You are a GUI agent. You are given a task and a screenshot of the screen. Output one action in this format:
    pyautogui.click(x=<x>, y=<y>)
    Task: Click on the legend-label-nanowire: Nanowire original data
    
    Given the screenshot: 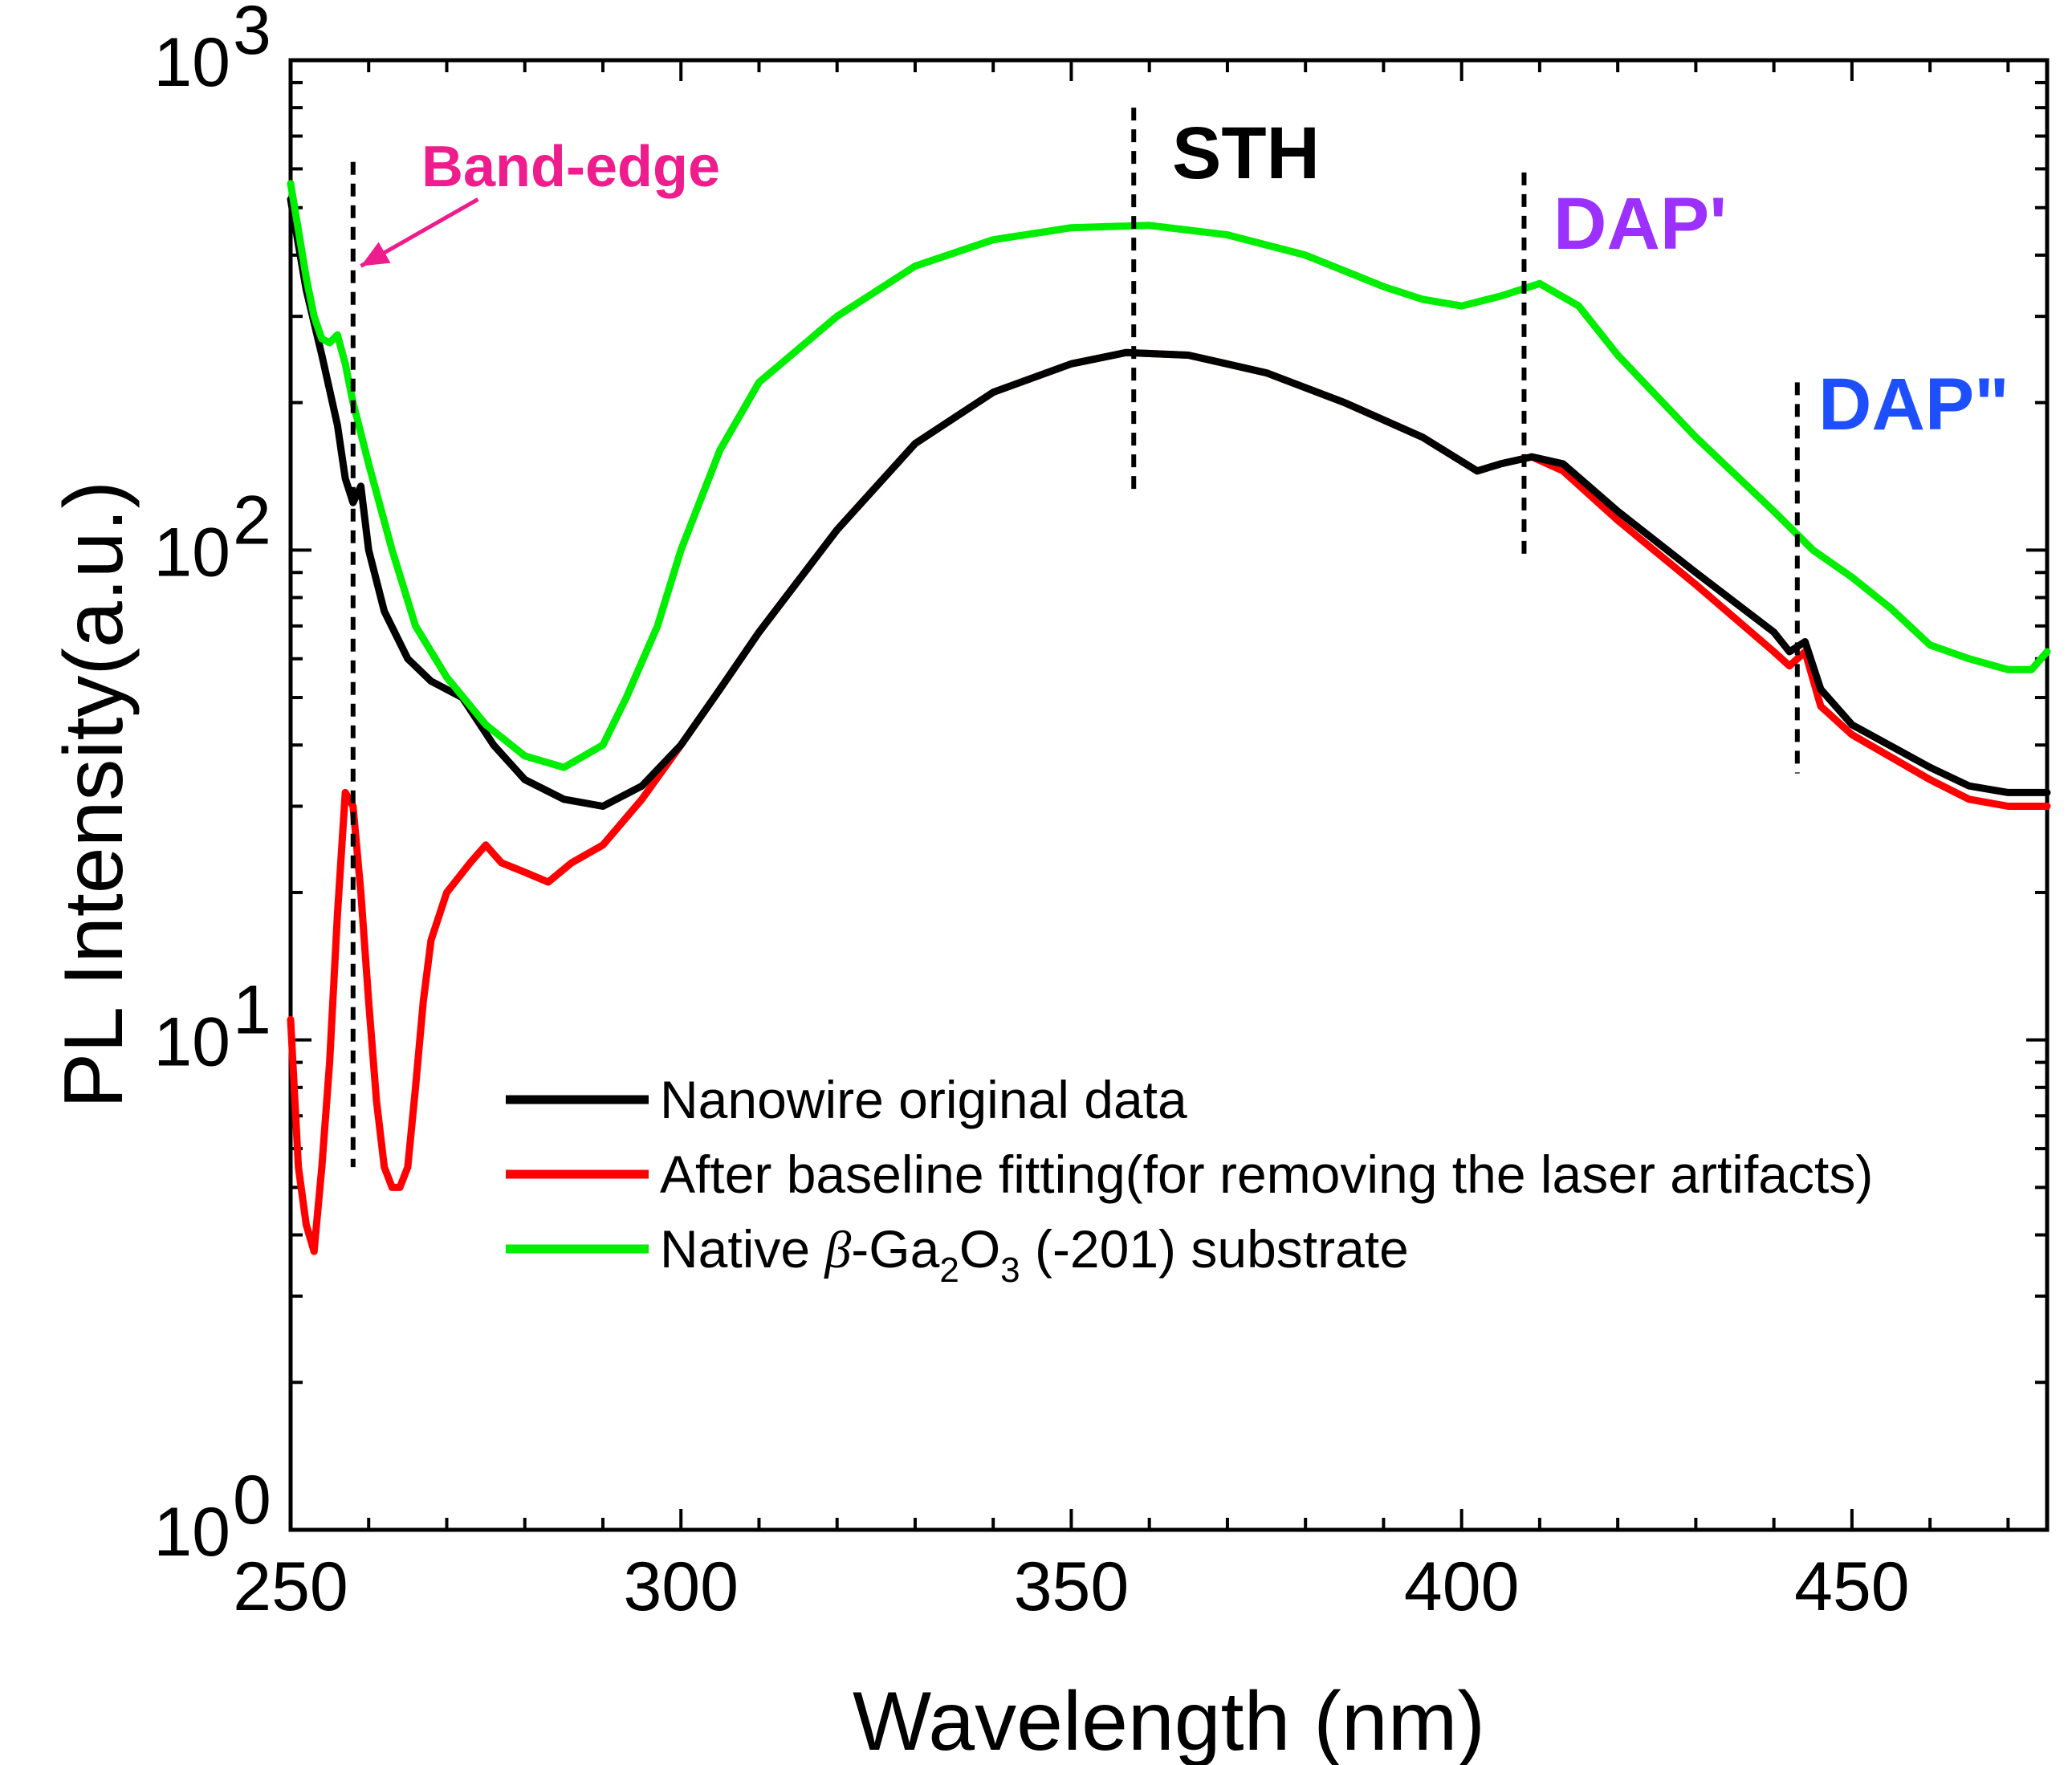 What is the action you would take?
    pyautogui.click(x=923, y=1099)
    